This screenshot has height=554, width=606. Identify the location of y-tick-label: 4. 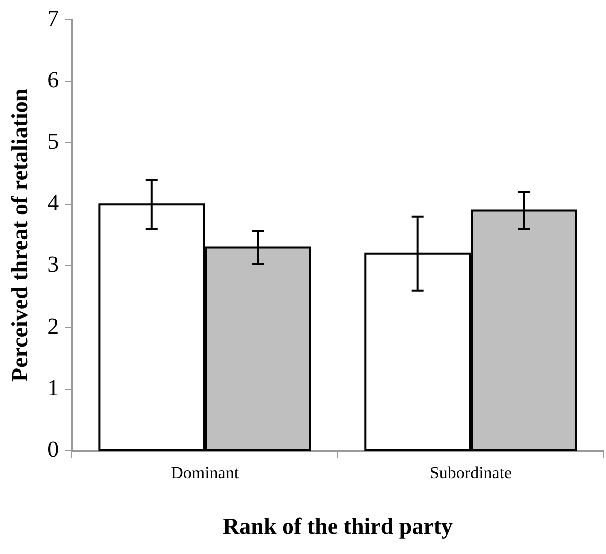
(54, 203).